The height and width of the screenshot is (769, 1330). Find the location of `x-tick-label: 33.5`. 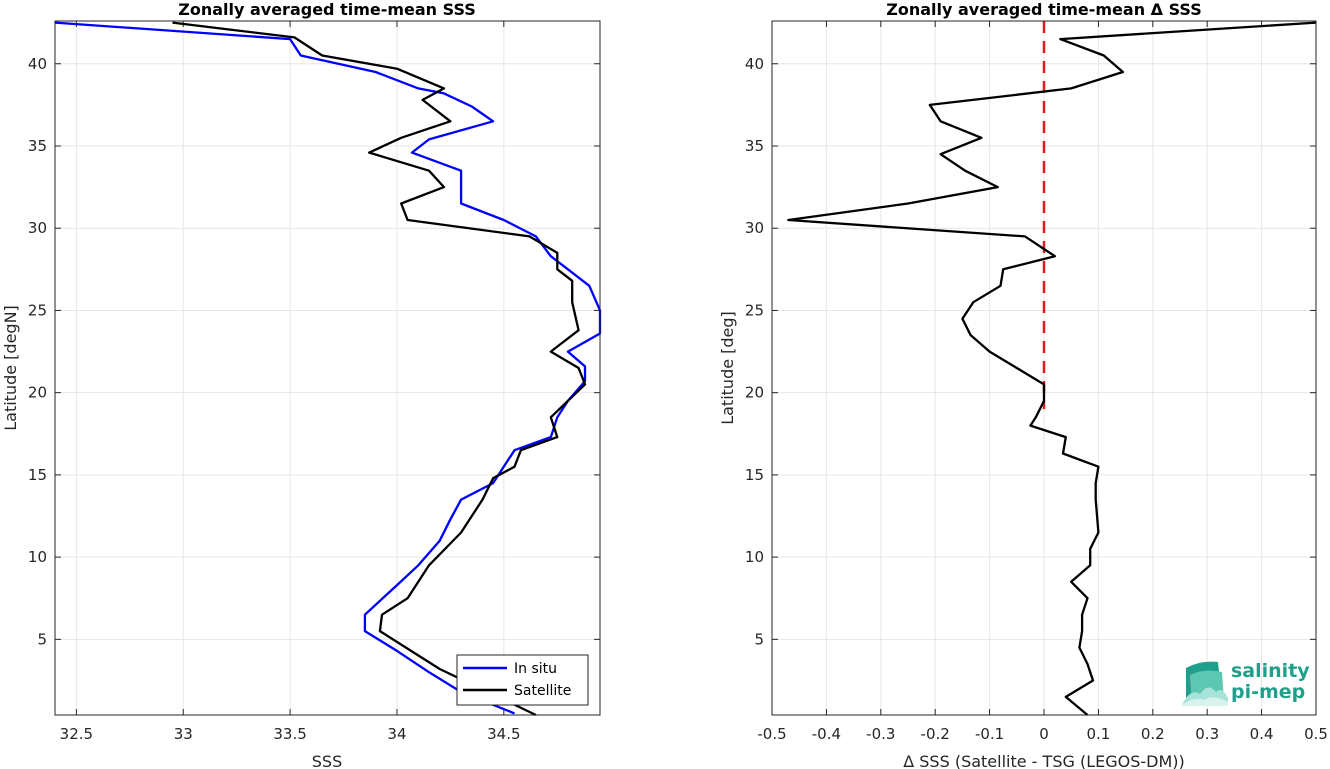

x-tick-label: 33.5 is located at coordinates (289, 734).